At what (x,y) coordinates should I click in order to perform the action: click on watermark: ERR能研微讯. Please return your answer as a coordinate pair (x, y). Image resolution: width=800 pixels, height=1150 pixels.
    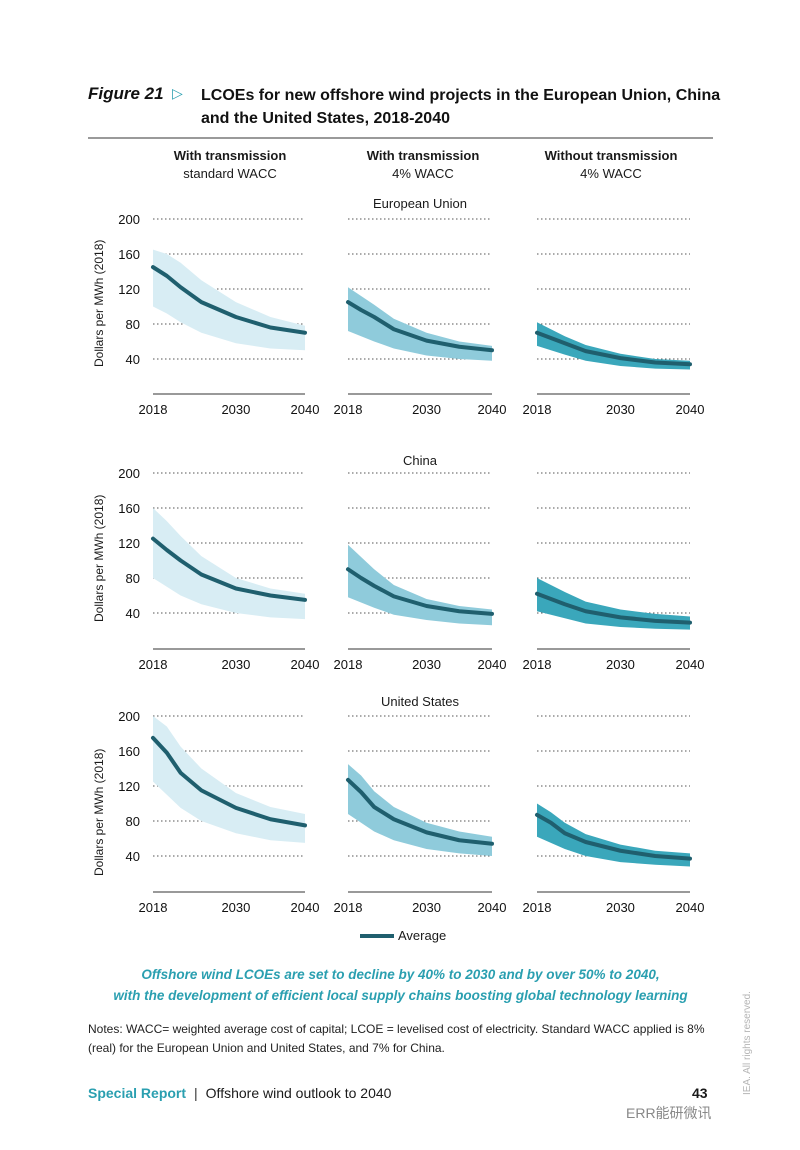
    Looking at the image, I should click on (669, 1113).